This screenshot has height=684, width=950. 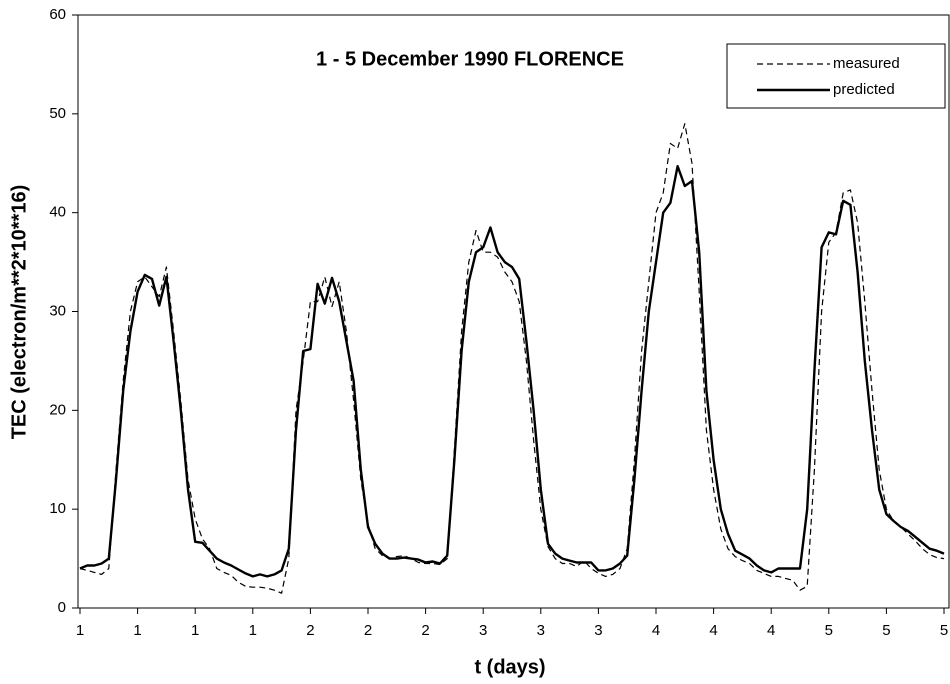 I want to click on x-axis-title: t (days), so click(x=509, y=667).